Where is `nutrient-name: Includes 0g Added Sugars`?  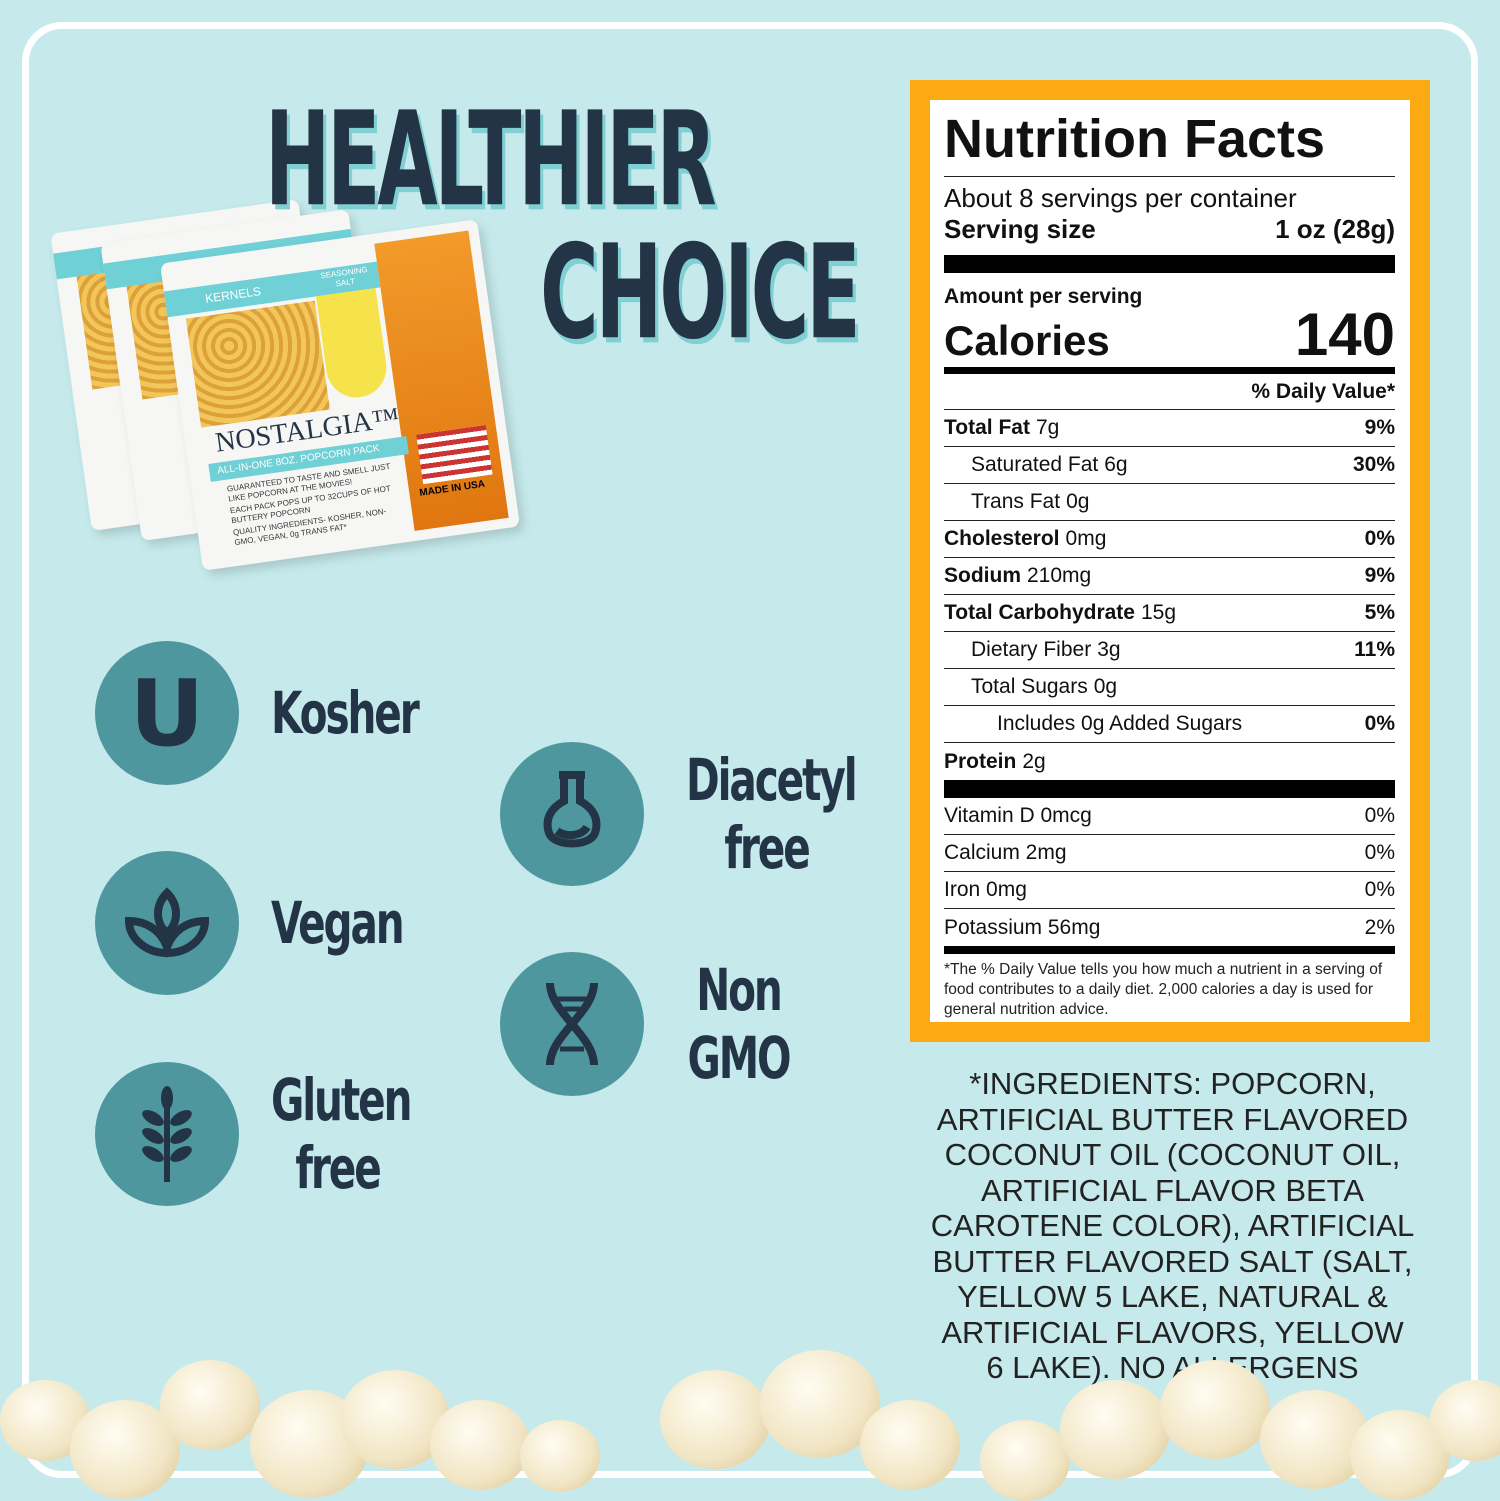
nutrient-name: Includes 0g Added Sugars is located at coordinates (1122, 724).